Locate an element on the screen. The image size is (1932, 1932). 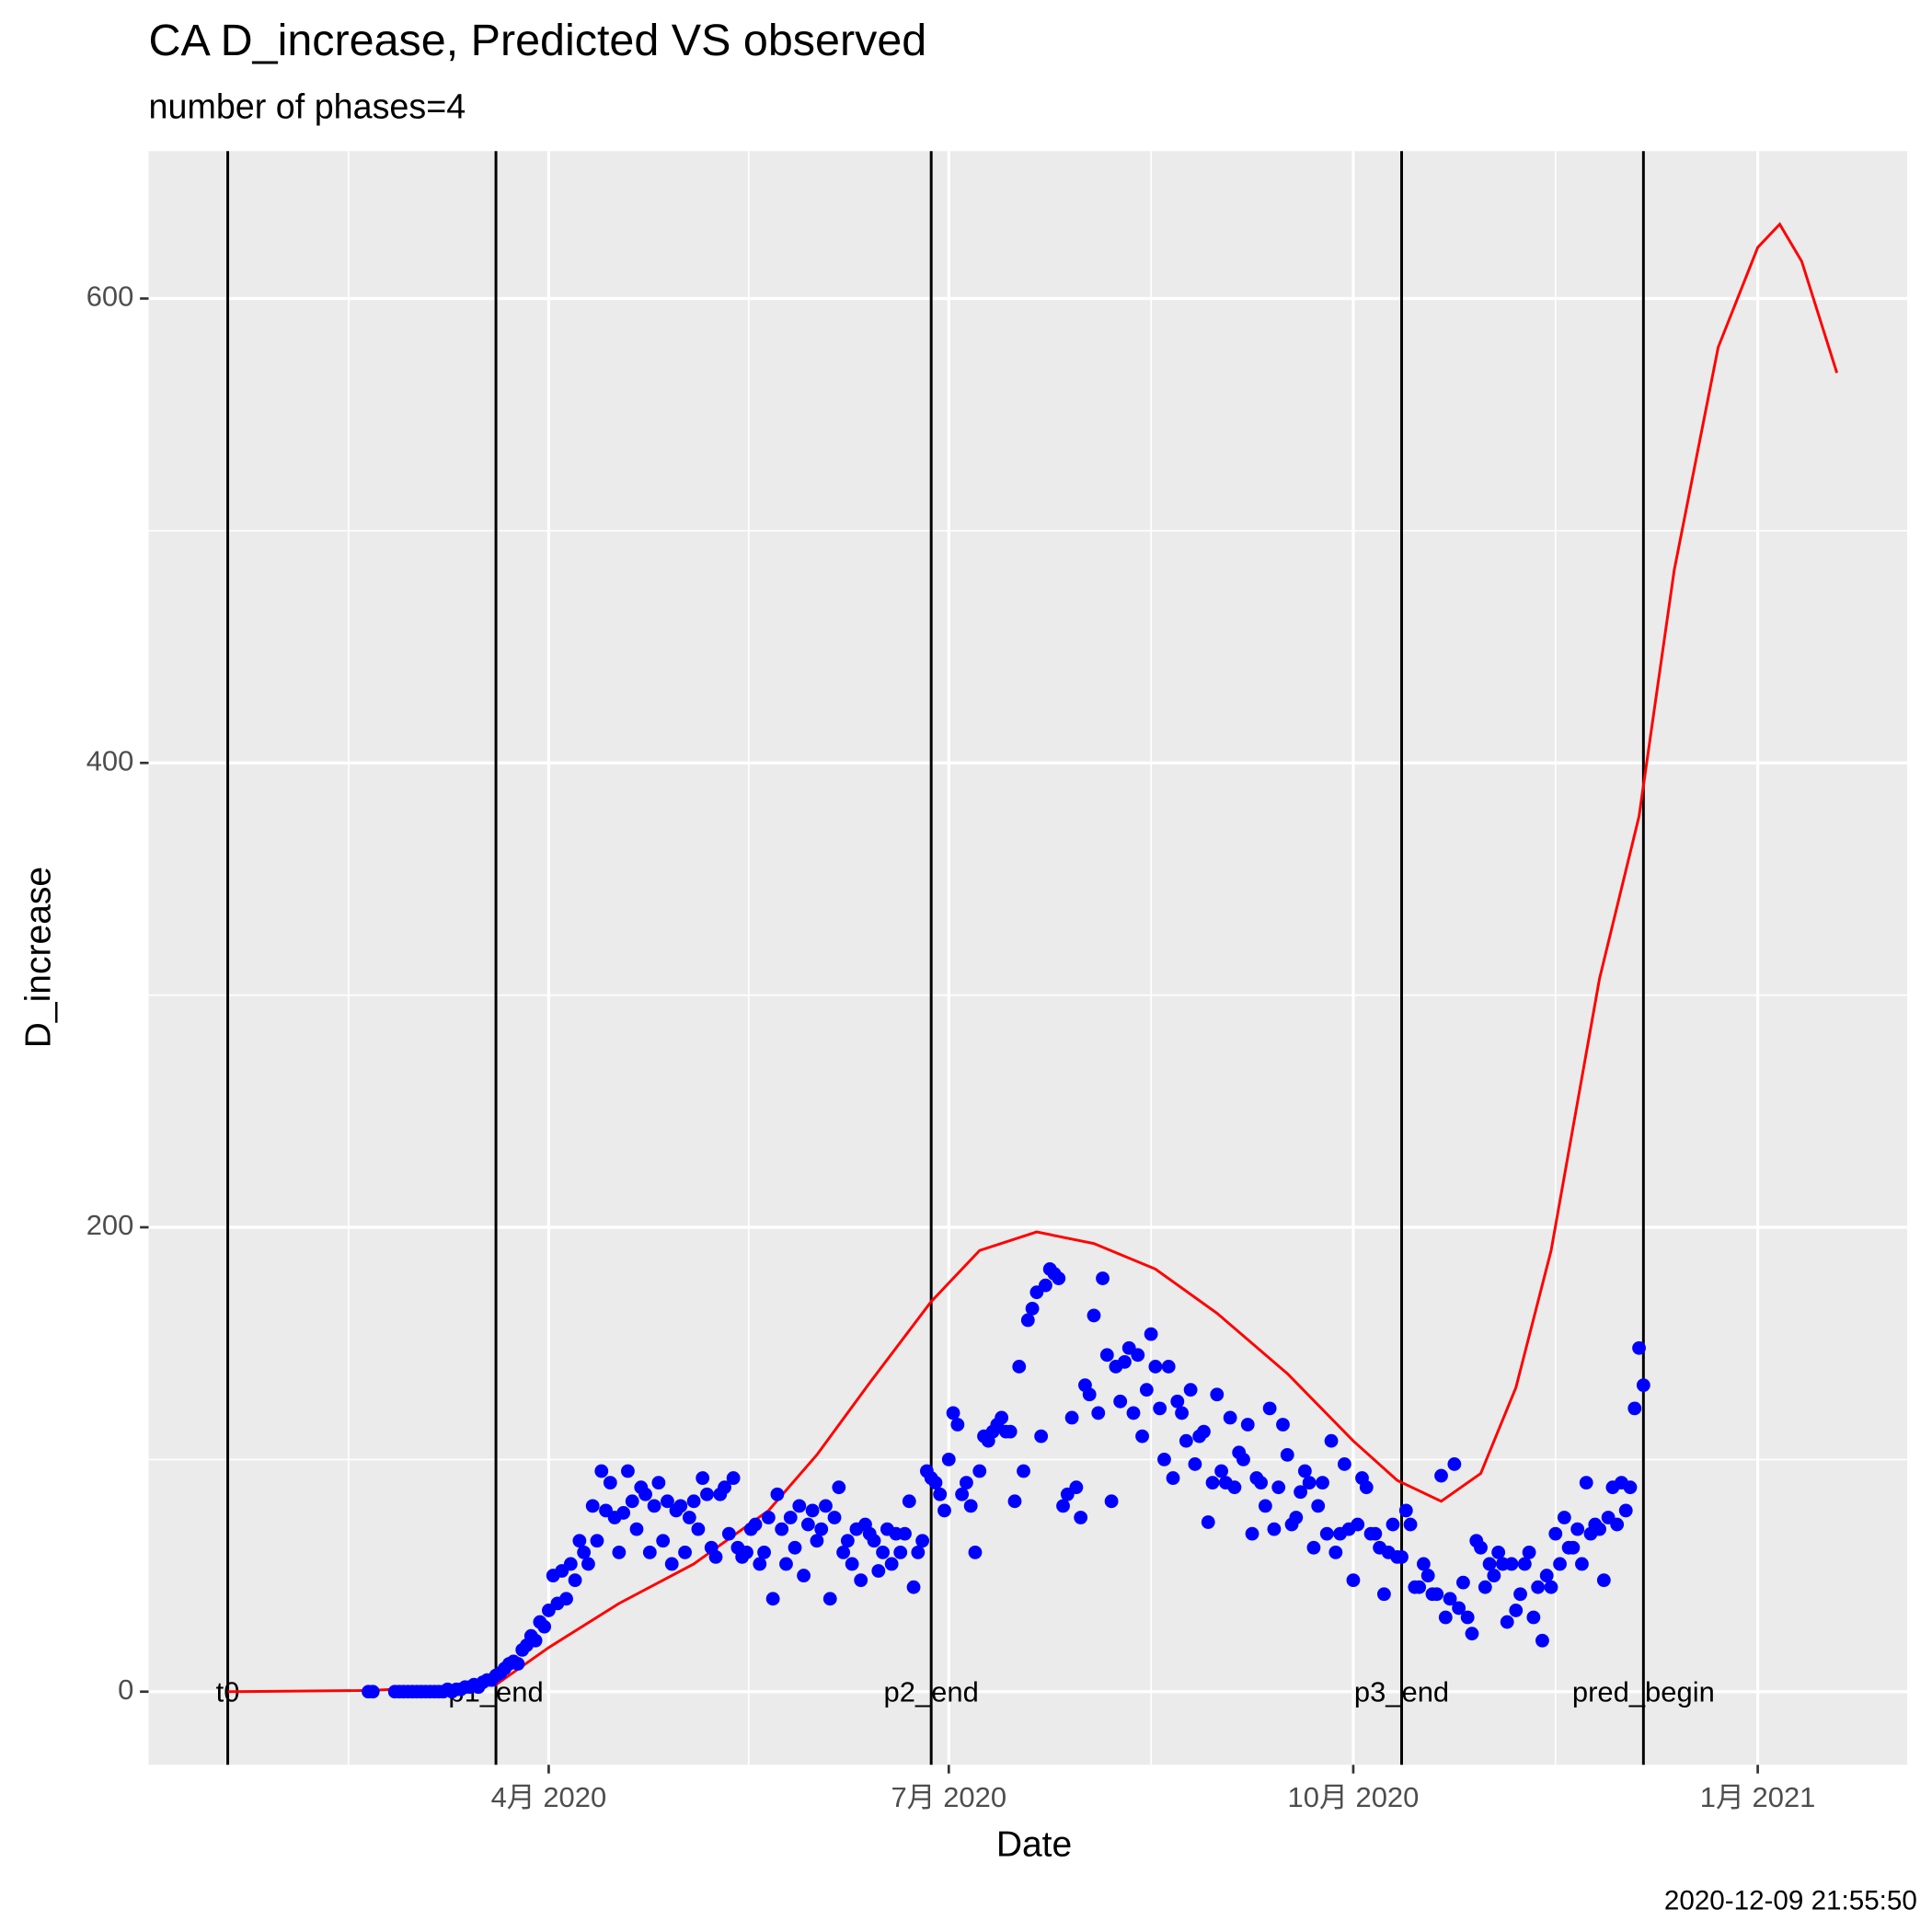
x-tick-label: 10月 2020 is located at coordinates (1354, 1797).